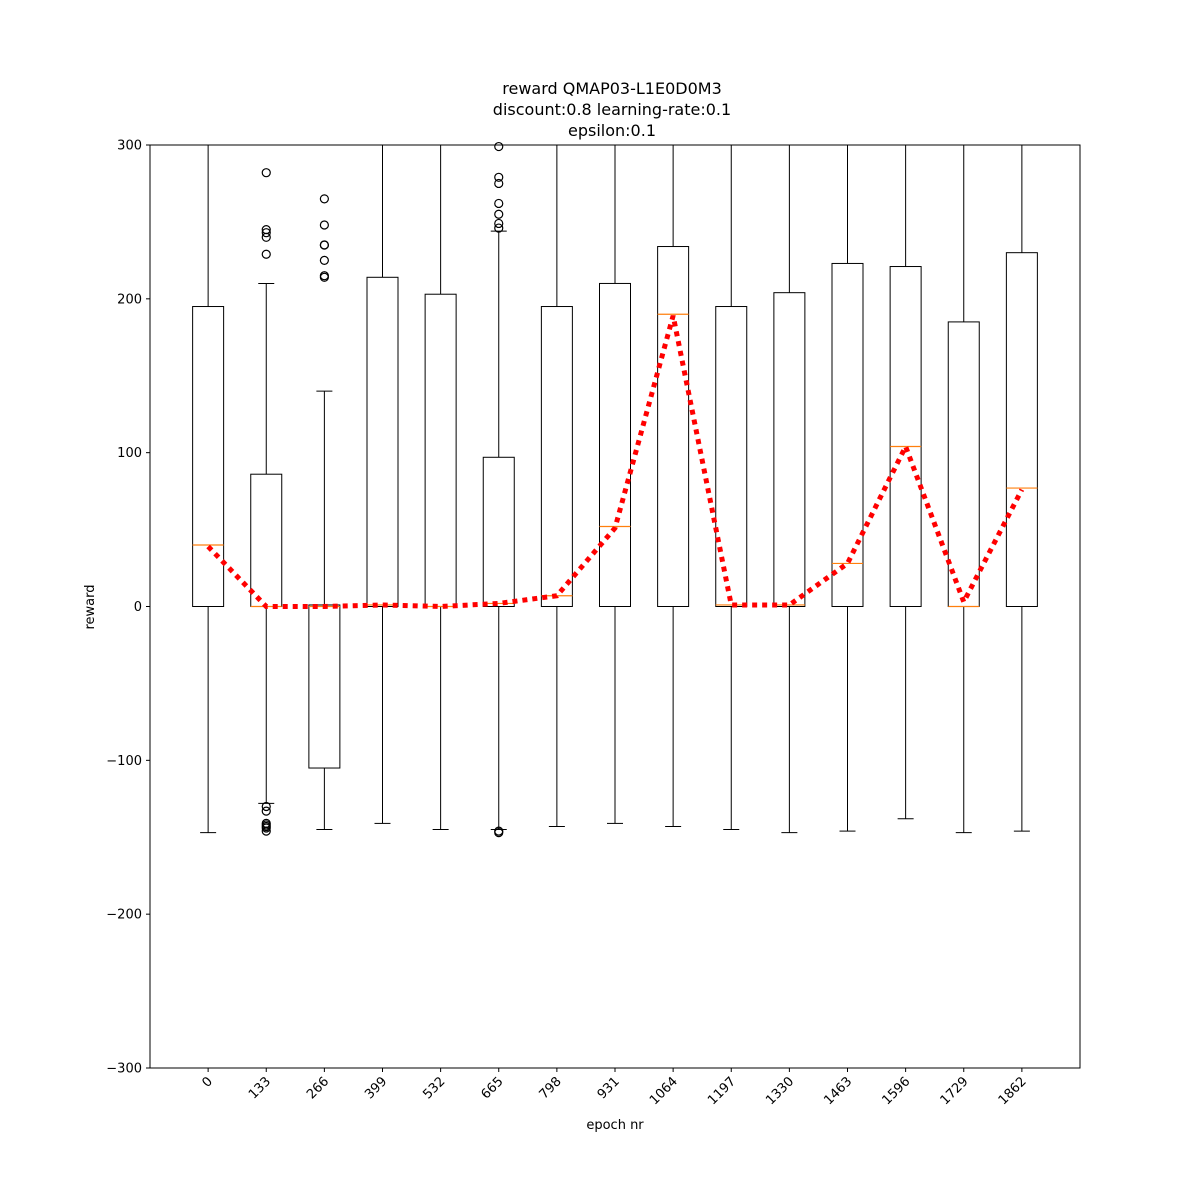 This screenshot has height=1200, width=1200. I want to click on chart-title-line-2: discount:0.8 learning-rate:0.1, so click(612, 109).